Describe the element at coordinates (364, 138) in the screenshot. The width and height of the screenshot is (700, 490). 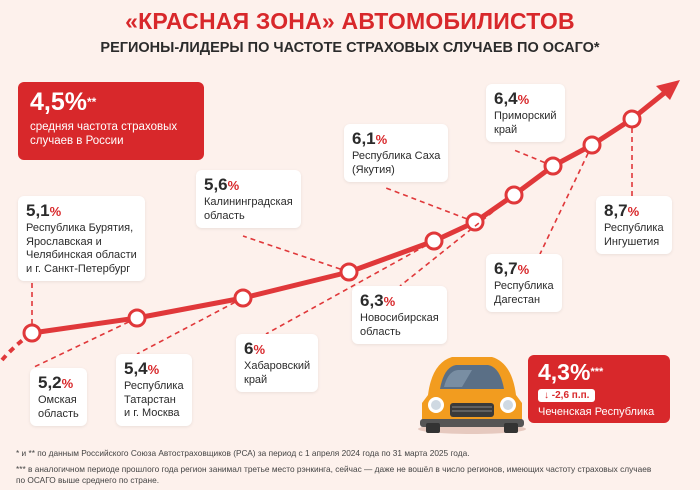
I see `region-value-number: 6,1` at that location.